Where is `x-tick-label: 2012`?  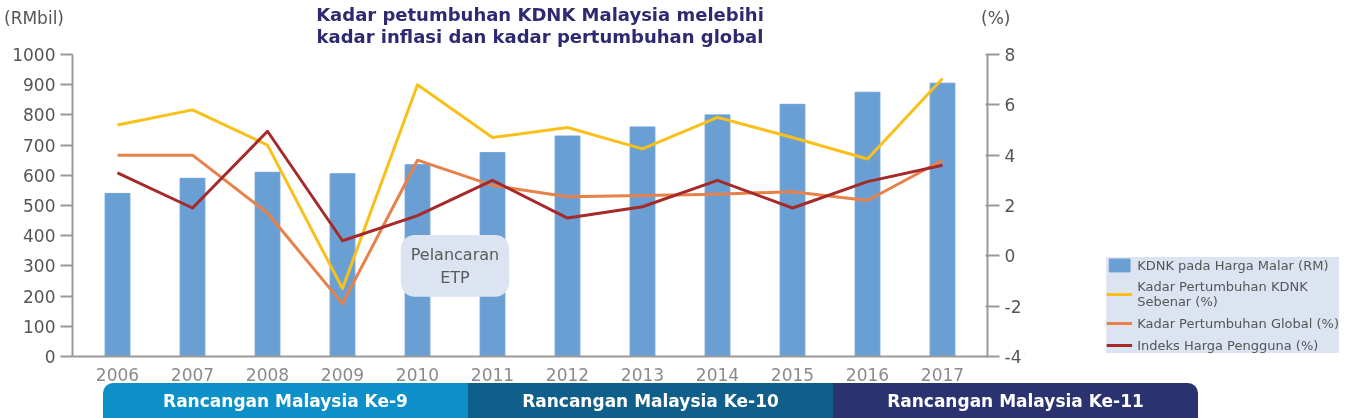 x-tick-label: 2012 is located at coordinates (567, 374).